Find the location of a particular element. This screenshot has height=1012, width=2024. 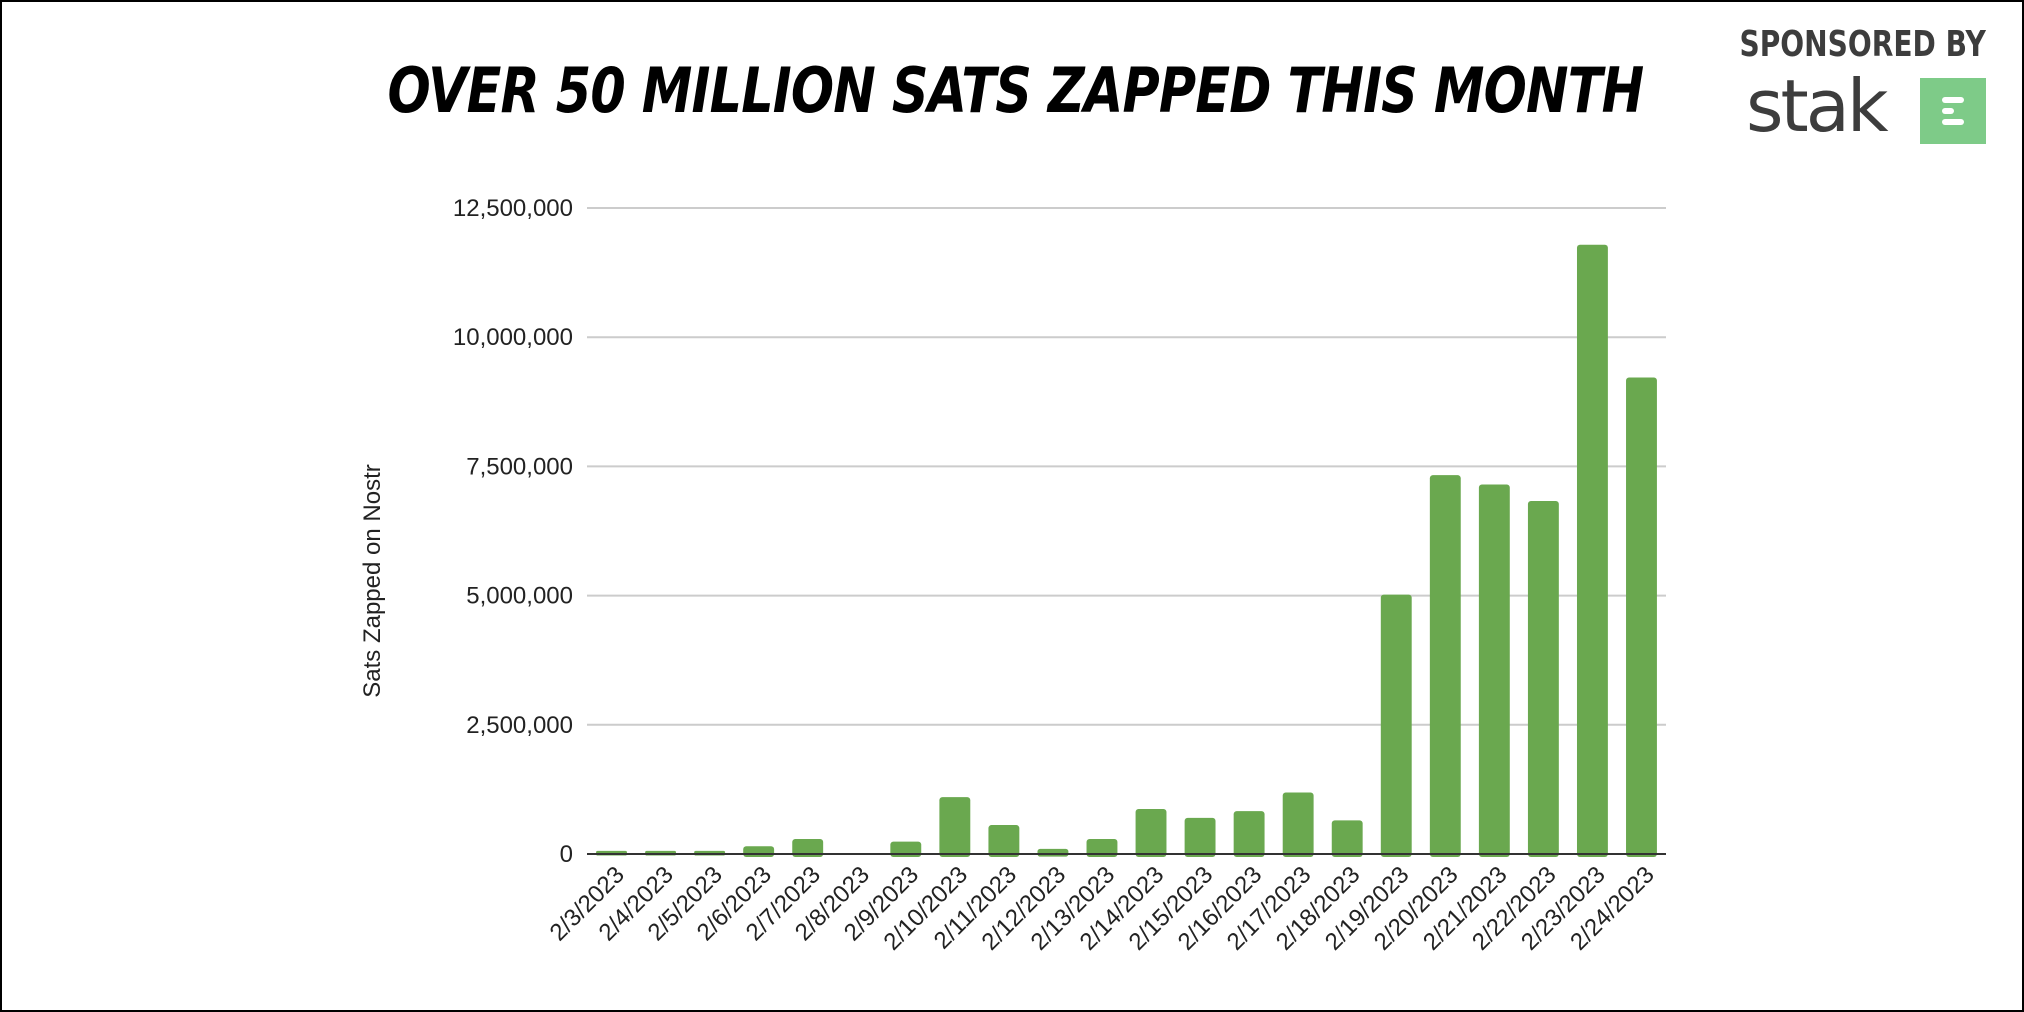

sponsored-by-label: SPONSORED BY is located at coordinates (1862, 44).